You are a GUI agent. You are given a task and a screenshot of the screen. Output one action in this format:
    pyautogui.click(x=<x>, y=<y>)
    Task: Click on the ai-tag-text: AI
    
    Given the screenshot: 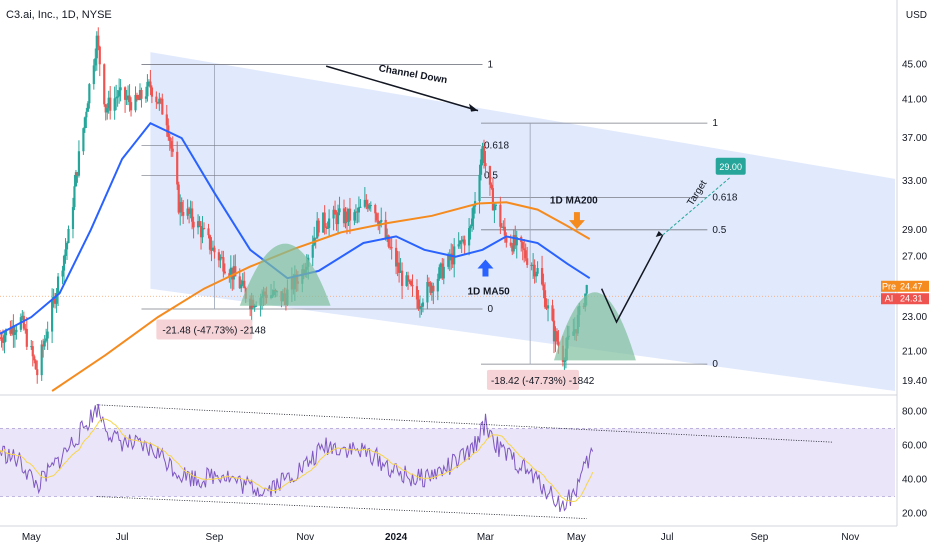 What is the action you would take?
    pyautogui.click(x=889, y=299)
    